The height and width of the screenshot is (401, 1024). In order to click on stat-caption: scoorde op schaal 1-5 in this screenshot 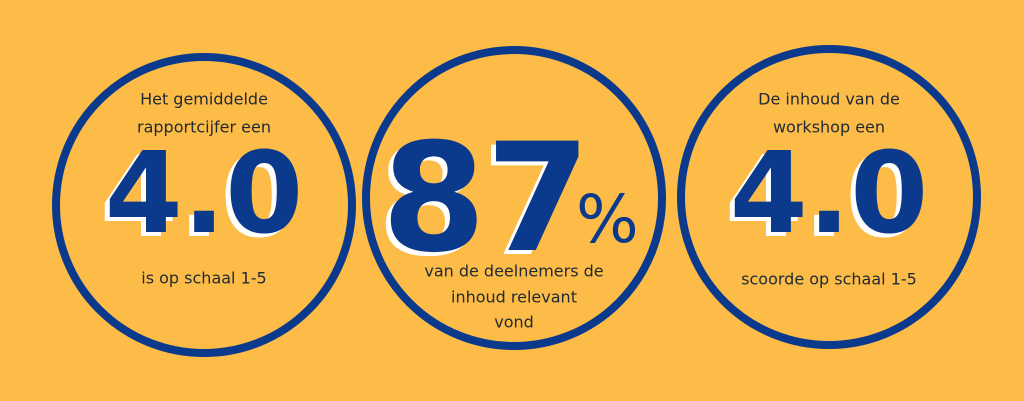, I will do `click(829, 279)`.